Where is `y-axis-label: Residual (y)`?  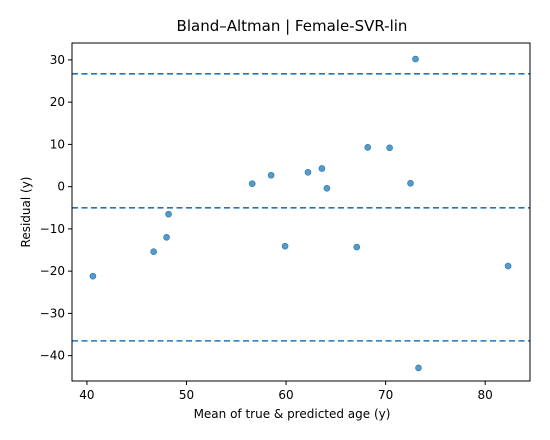 y-axis-label: Residual (y) is located at coordinates (26, 212).